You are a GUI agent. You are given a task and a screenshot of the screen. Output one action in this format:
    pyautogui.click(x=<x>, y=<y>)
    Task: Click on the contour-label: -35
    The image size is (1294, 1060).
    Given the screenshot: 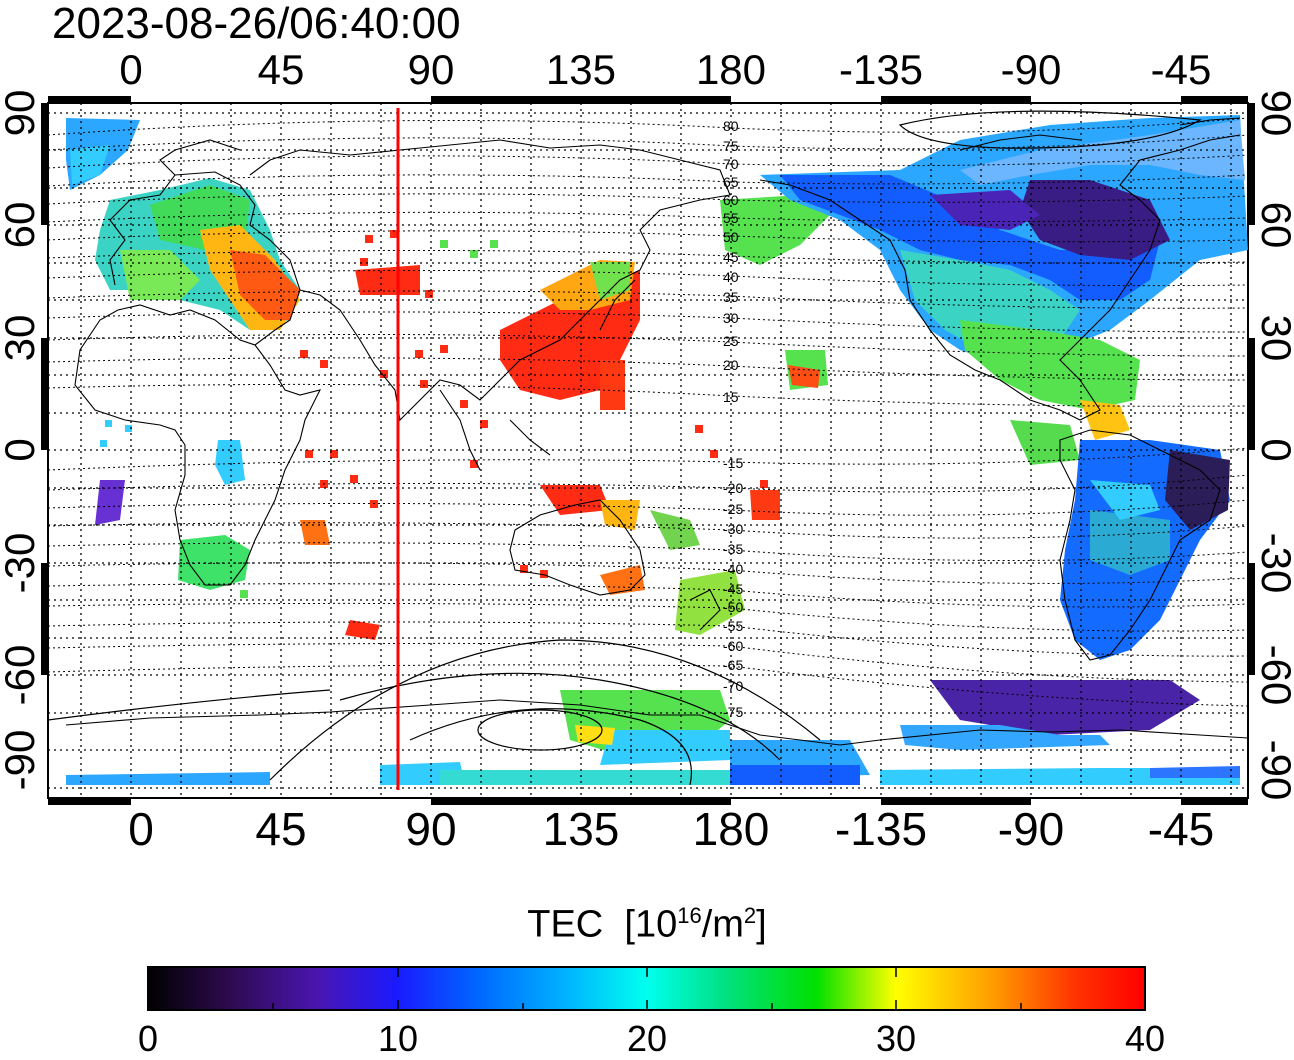 What is the action you would take?
    pyautogui.click(x=733, y=549)
    